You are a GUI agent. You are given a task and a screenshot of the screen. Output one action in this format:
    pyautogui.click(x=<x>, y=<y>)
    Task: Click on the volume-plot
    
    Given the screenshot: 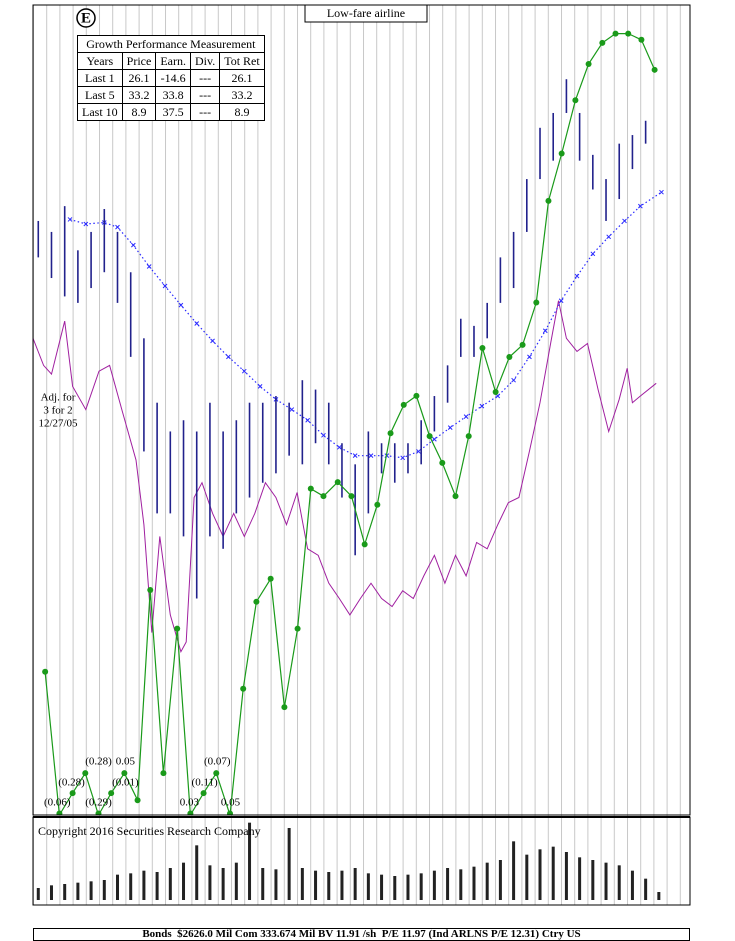 What is the action you would take?
    pyautogui.click(x=348, y=861)
    